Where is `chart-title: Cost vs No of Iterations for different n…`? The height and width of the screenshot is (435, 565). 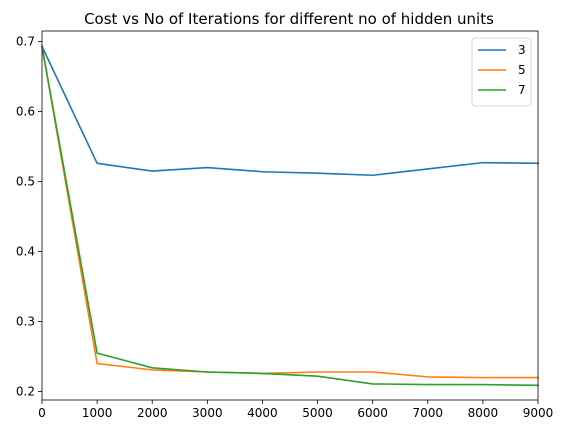 chart-title: Cost vs No of Iterations for different n… is located at coordinates (289, 19).